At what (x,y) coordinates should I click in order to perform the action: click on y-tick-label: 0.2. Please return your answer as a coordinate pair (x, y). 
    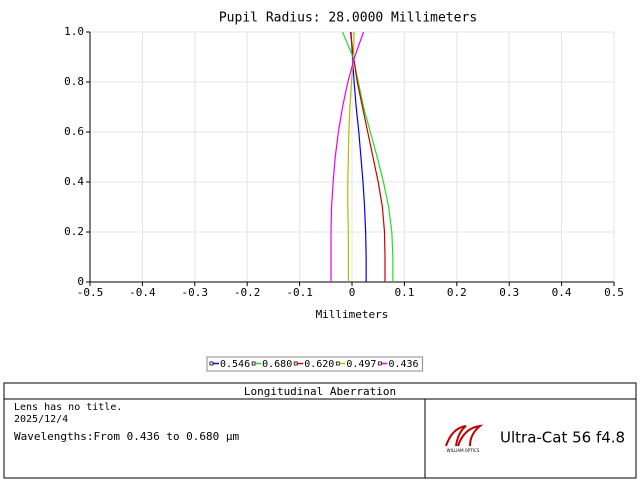
    Looking at the image, I should click on (74, 231).